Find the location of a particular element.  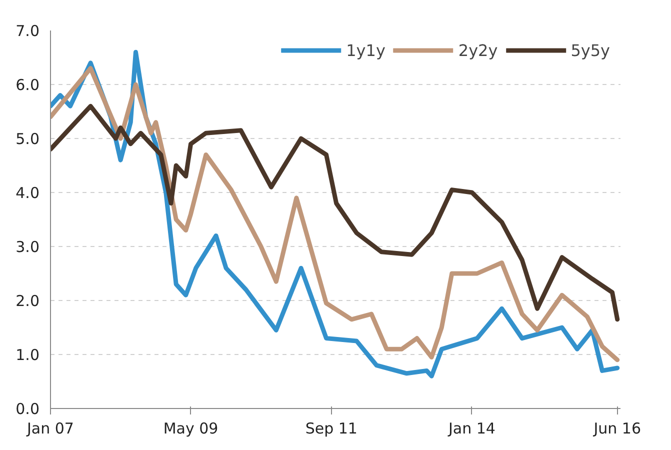

y-tick-label: 2.0 is located at coordinates (28, 301).